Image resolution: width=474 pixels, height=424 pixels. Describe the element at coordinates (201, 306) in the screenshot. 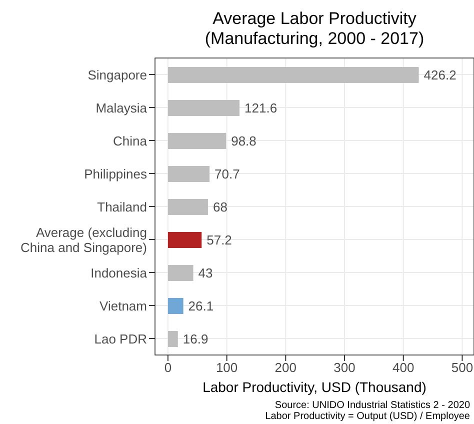

I see `data-label: 26.1` at that location.